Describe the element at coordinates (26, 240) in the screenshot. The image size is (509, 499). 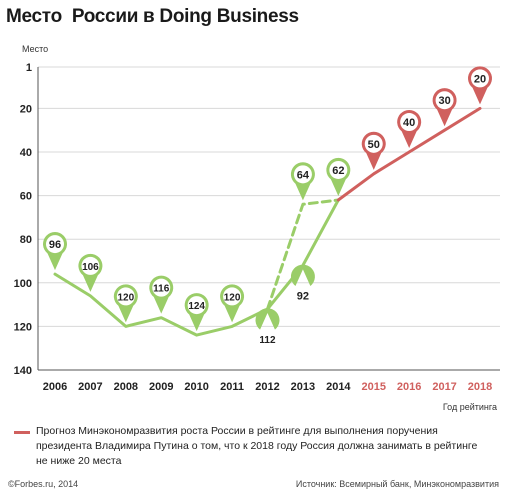
I see `y-tick-label-80: 80` at that location.